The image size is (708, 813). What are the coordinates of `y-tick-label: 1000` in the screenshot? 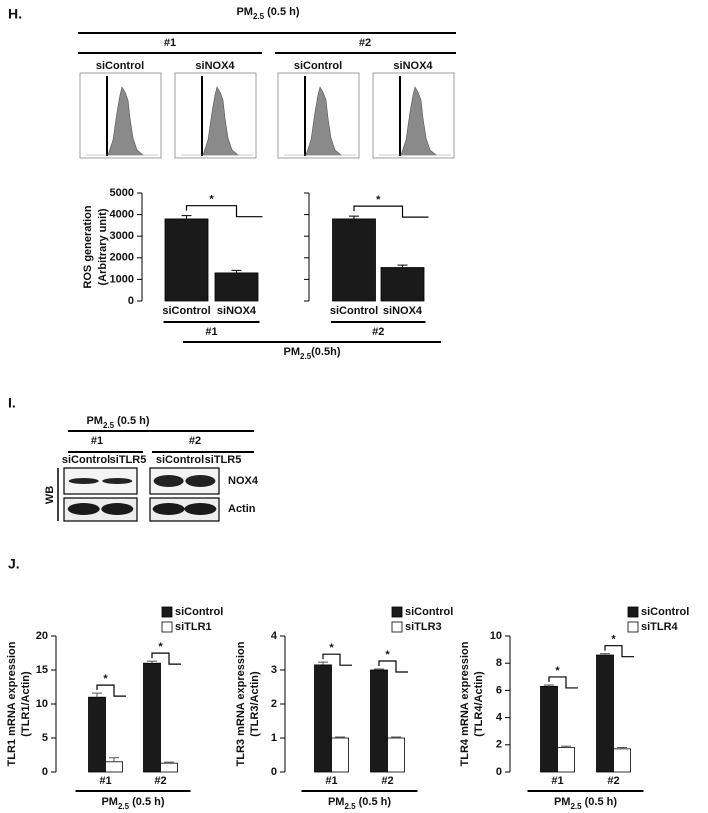 It's located at (122, 279).